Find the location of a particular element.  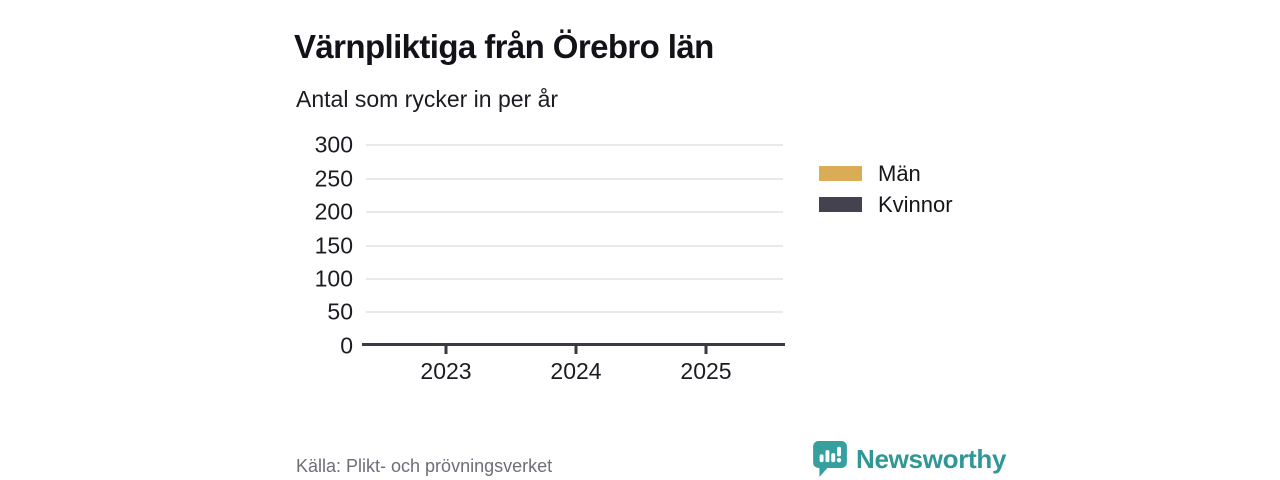

newsworthy-logo: Newsworthy is located at coordinates (909, 459).